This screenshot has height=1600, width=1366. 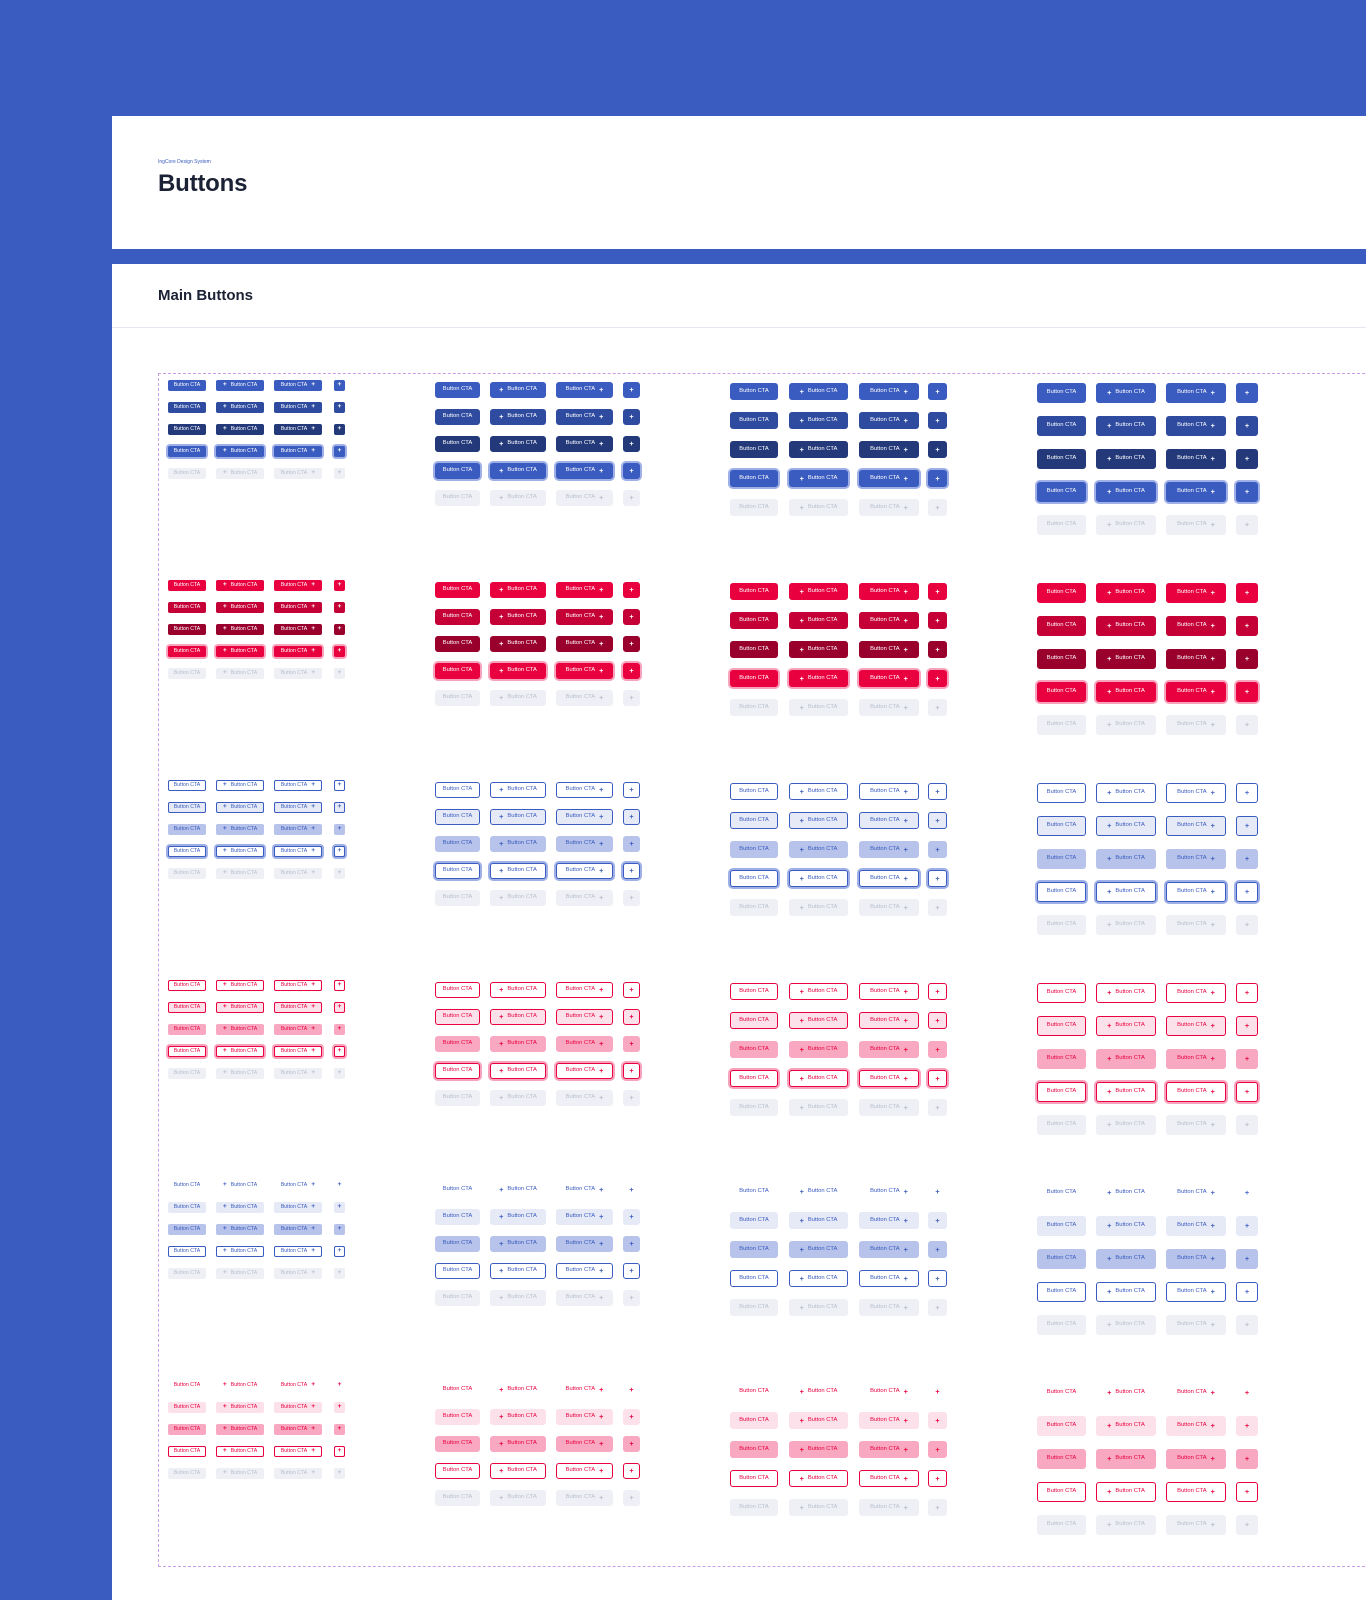 I want to click on red-outline-xs-disabled-leading-icon-button: + Button CTA, so click(x=240, y=1073).